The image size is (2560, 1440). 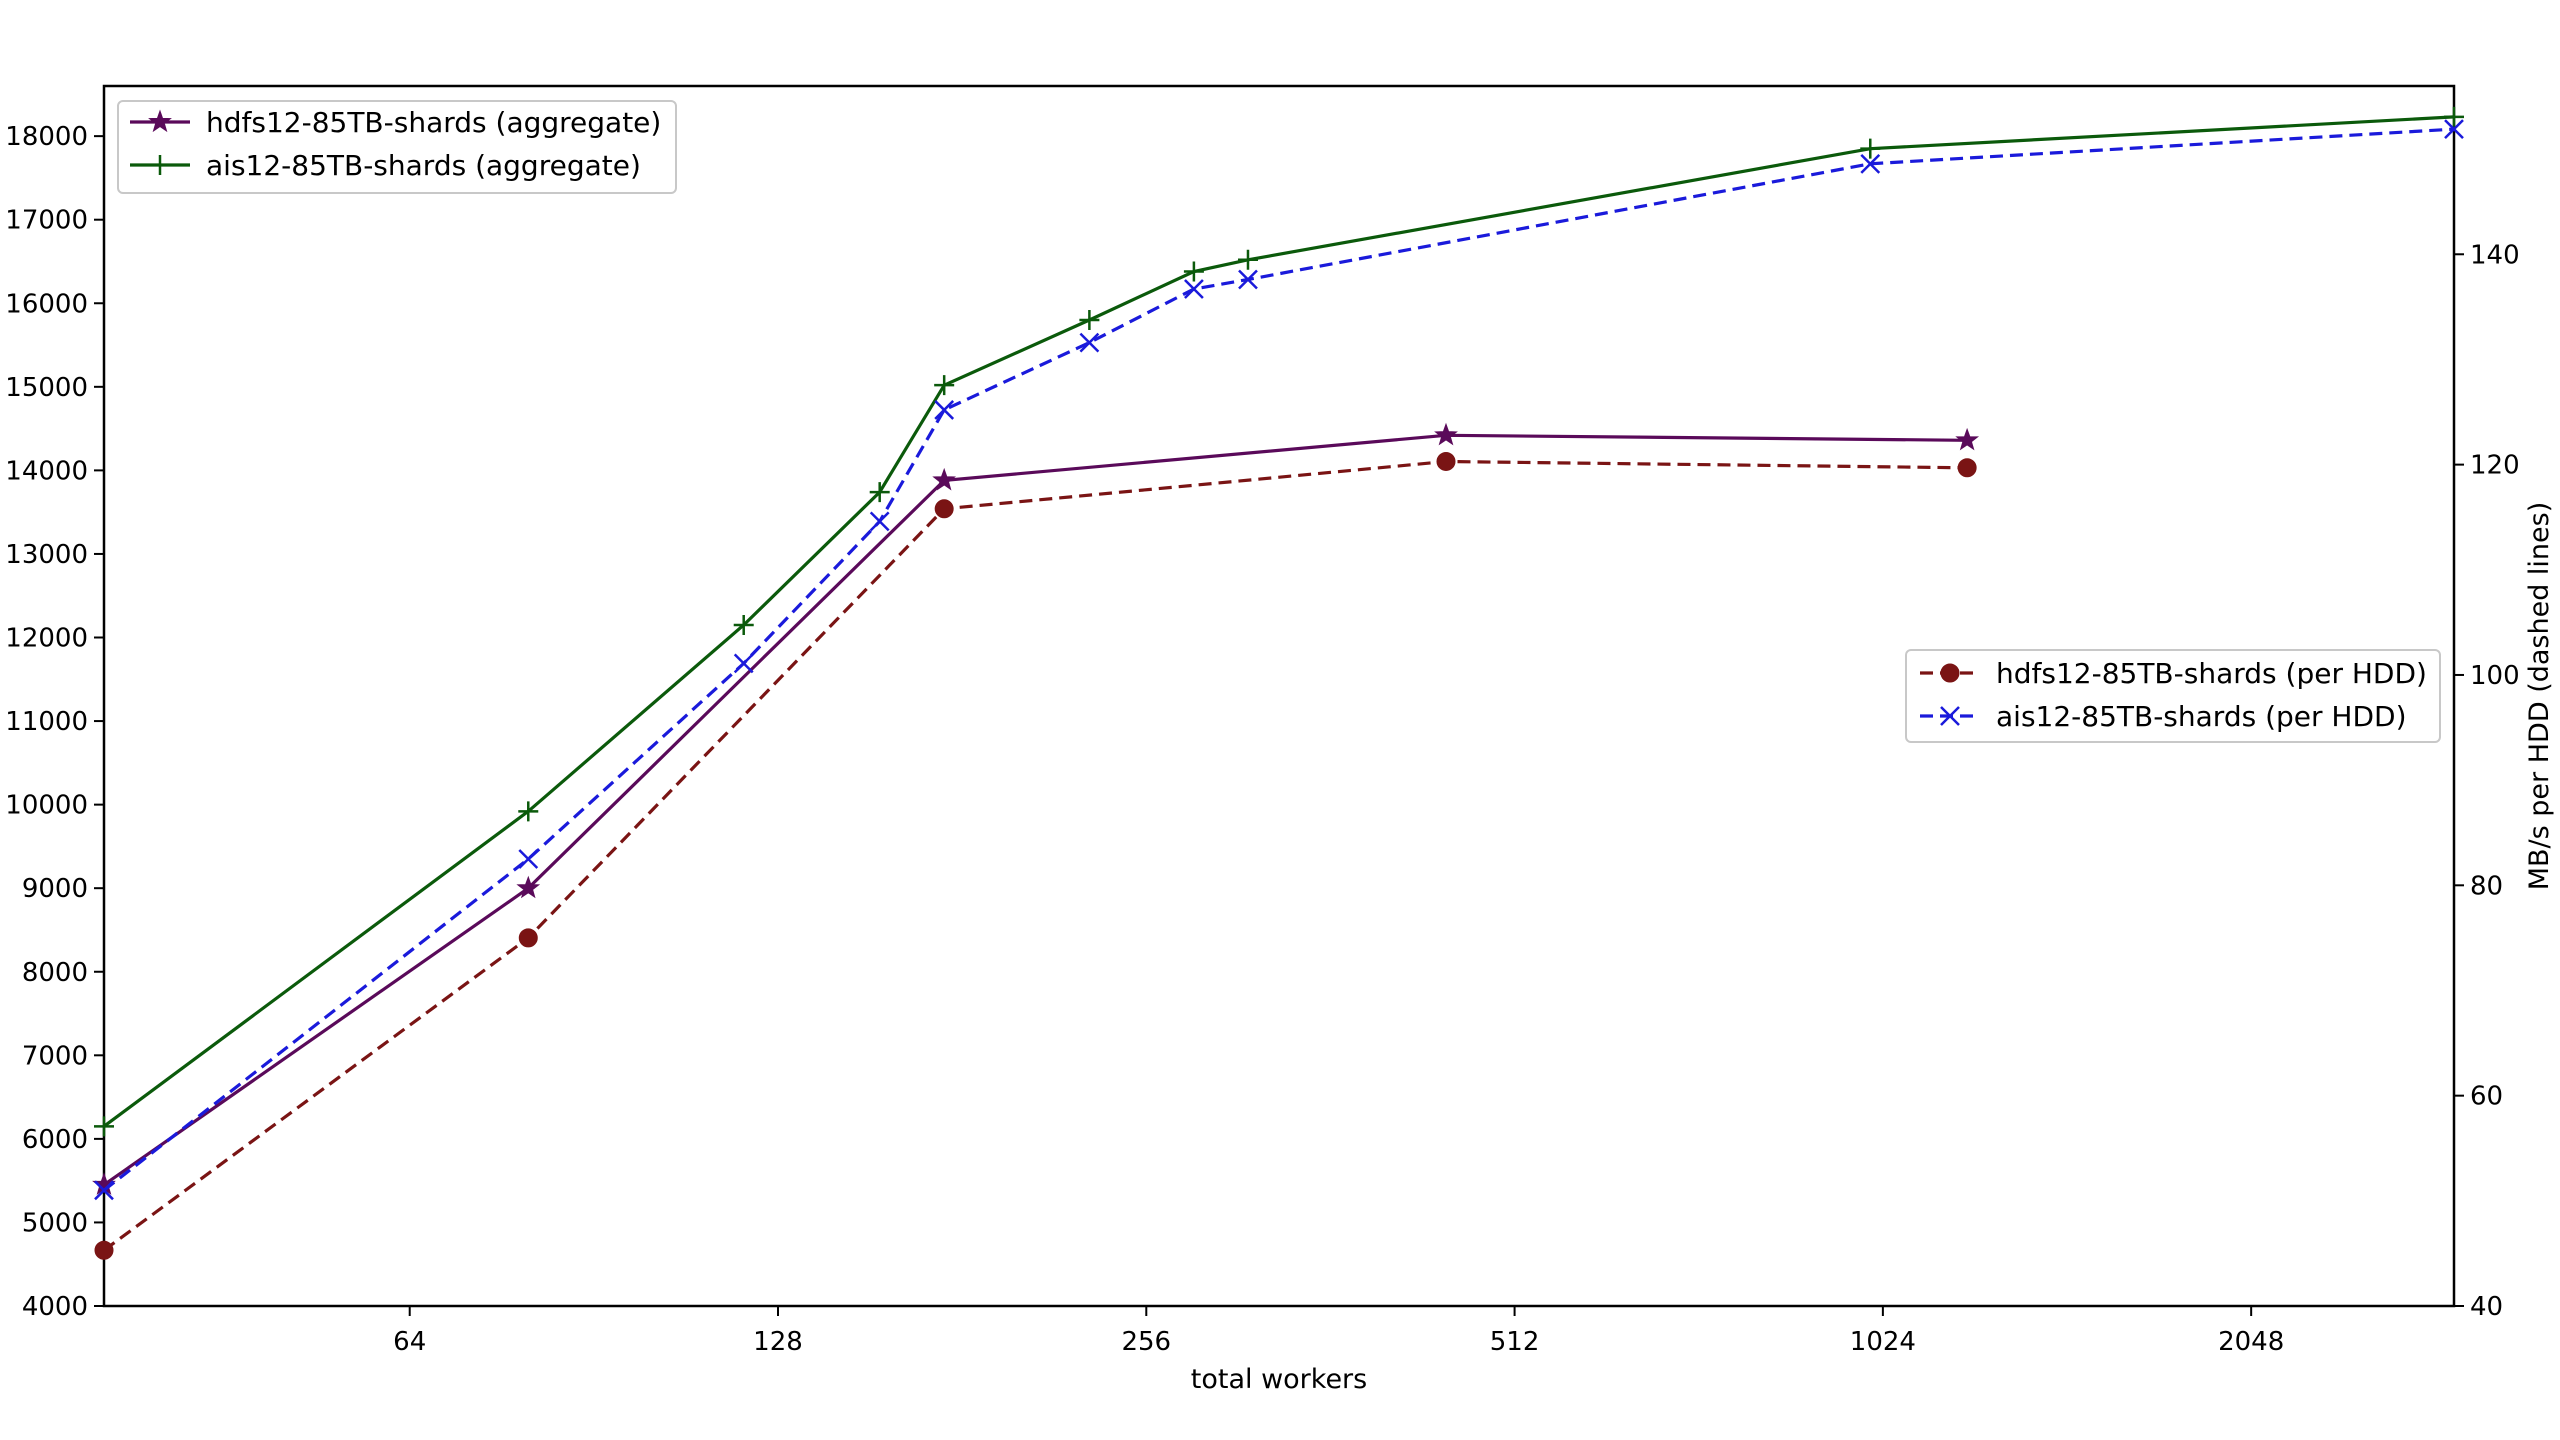 I want to click on y-left-tick-label: 10000, so click(x=46, y=806).